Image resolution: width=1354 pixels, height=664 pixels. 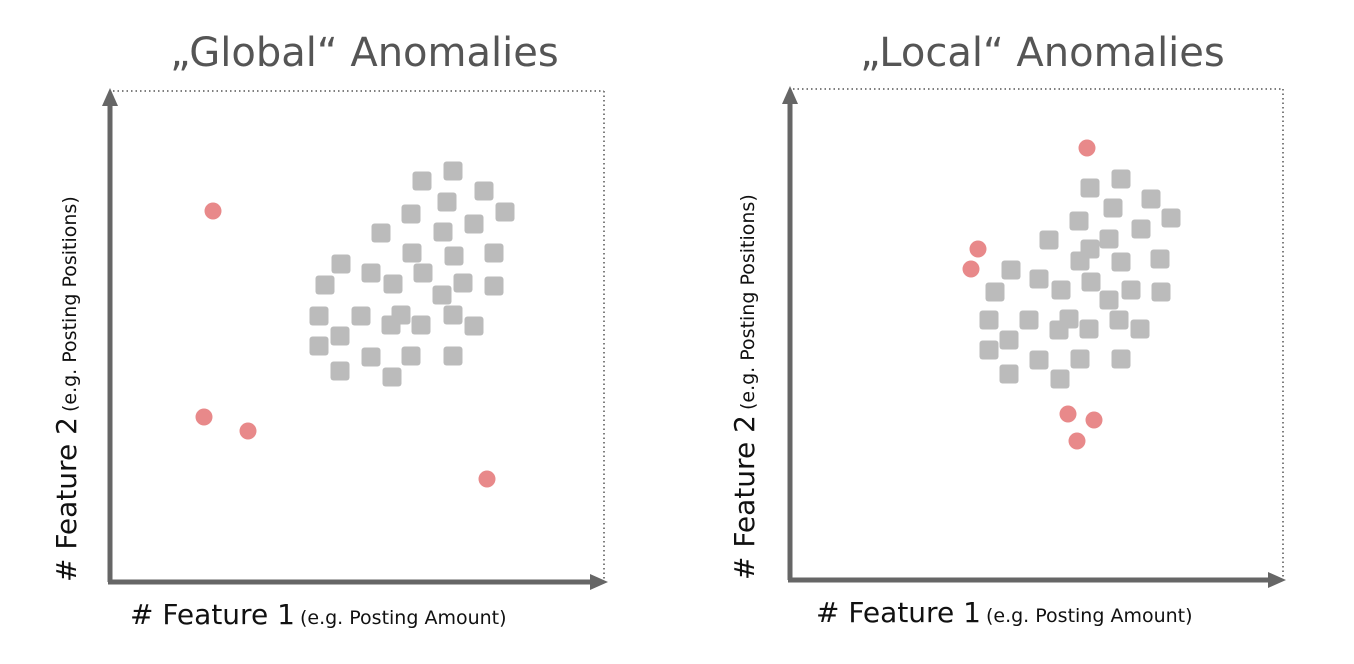 What do you see at coordinates (744, 497) in the screenshot?
I see `y-axis-label-main: # Feature 2` at bounding box center [744, 497].